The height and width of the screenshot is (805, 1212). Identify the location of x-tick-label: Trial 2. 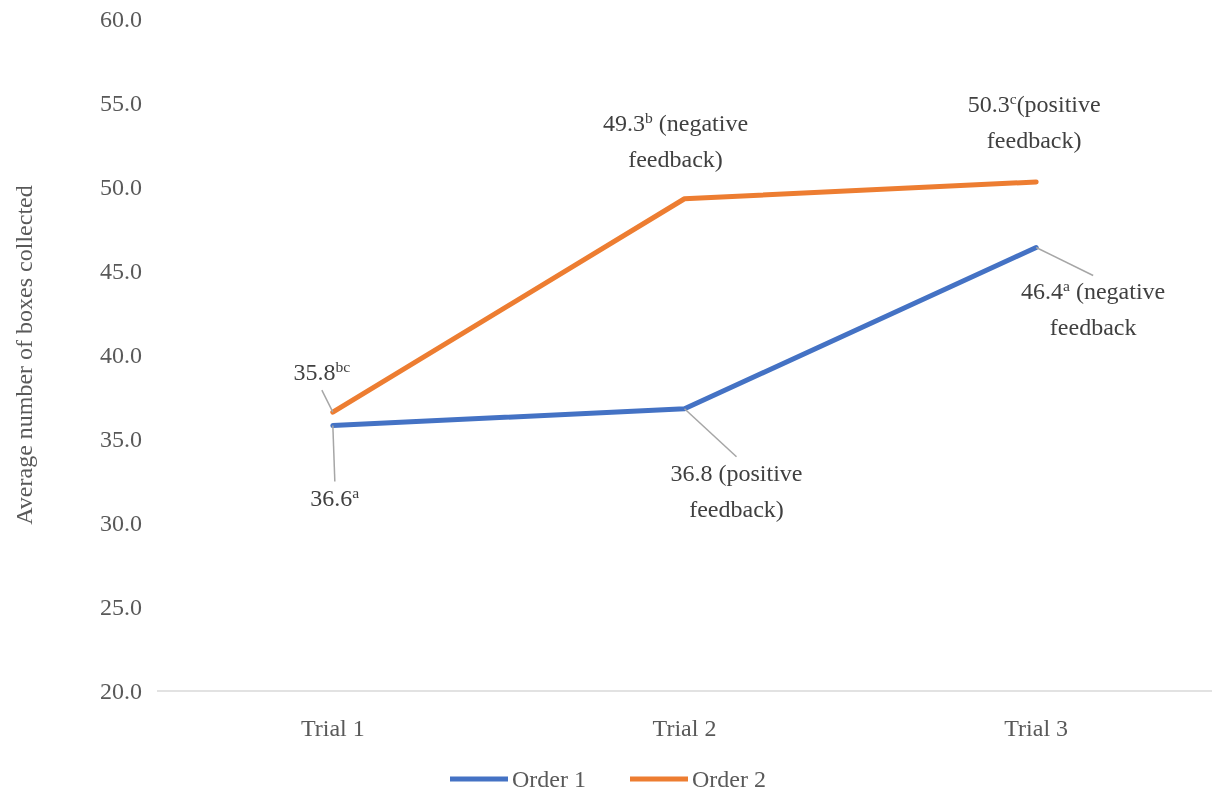
(684, 728).